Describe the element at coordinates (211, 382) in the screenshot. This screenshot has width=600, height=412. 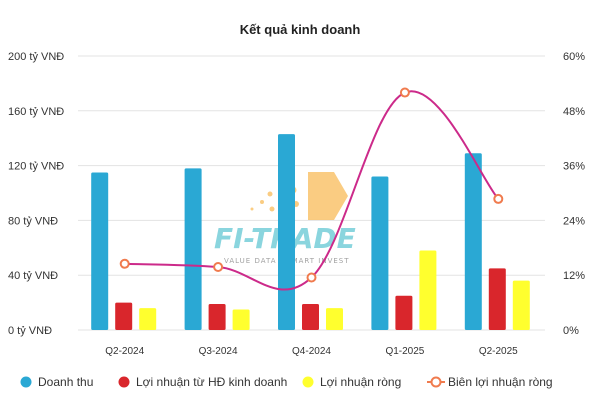
I see `legend-label: Lợi nhuận từ HĐ kinh doanh` at that location.